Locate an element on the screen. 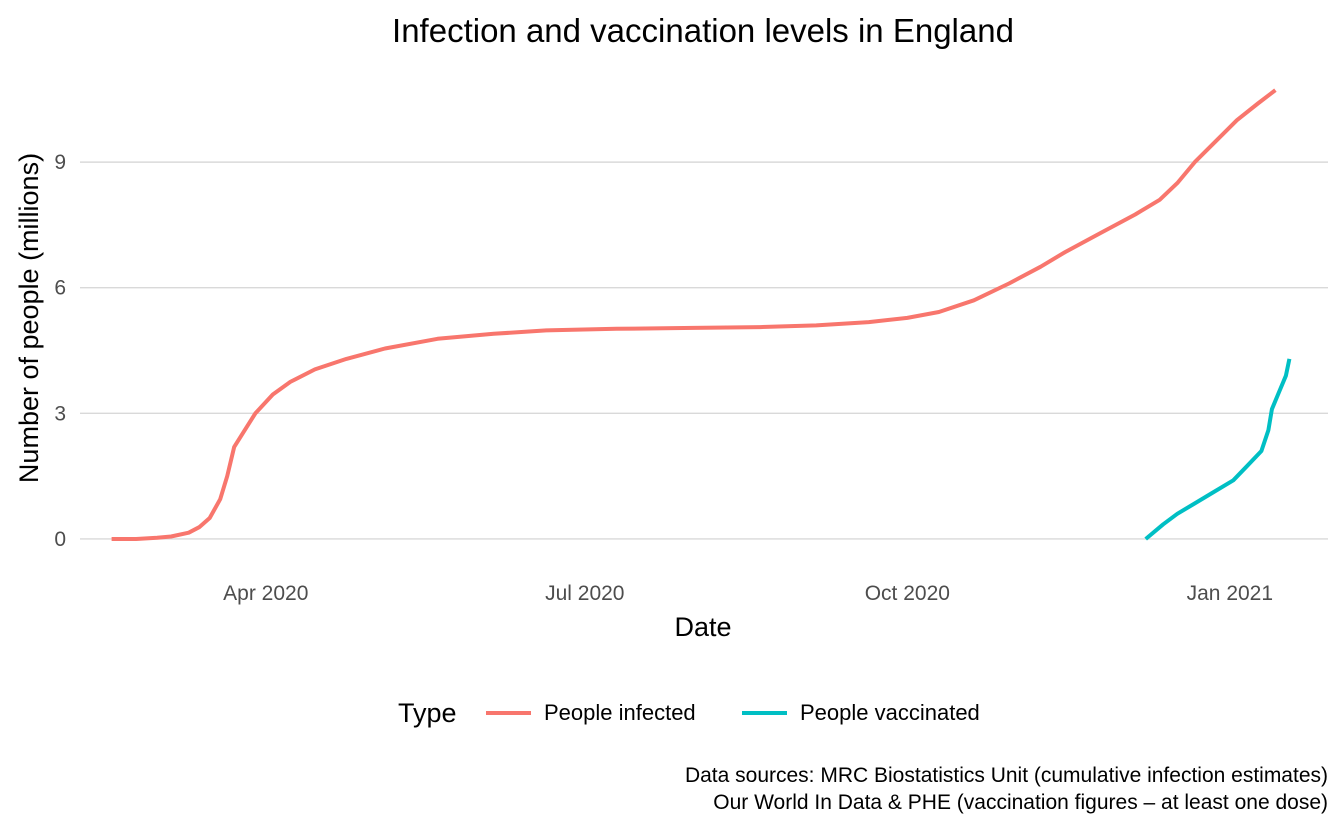 The height and width of the screenshot is (830, 1344). x-tick-label: Jan 2021 is located at coordinates (1230, 593).